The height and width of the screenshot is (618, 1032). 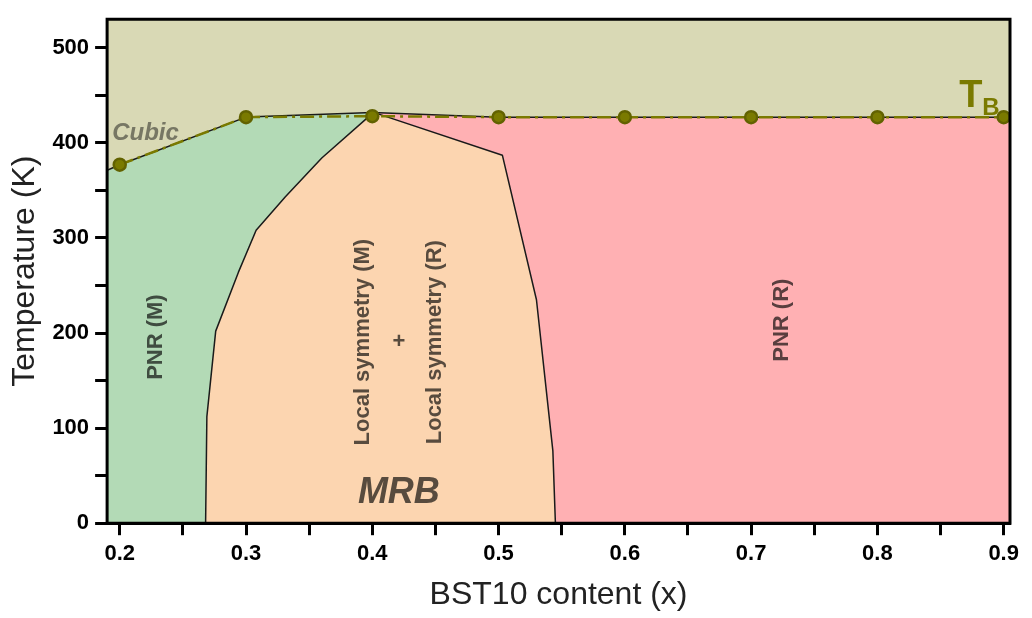 What do you see at coordinates (625, 553) in the screenshot?
I see `x-tick-label: 0.6` at bounding box center [625, 553].